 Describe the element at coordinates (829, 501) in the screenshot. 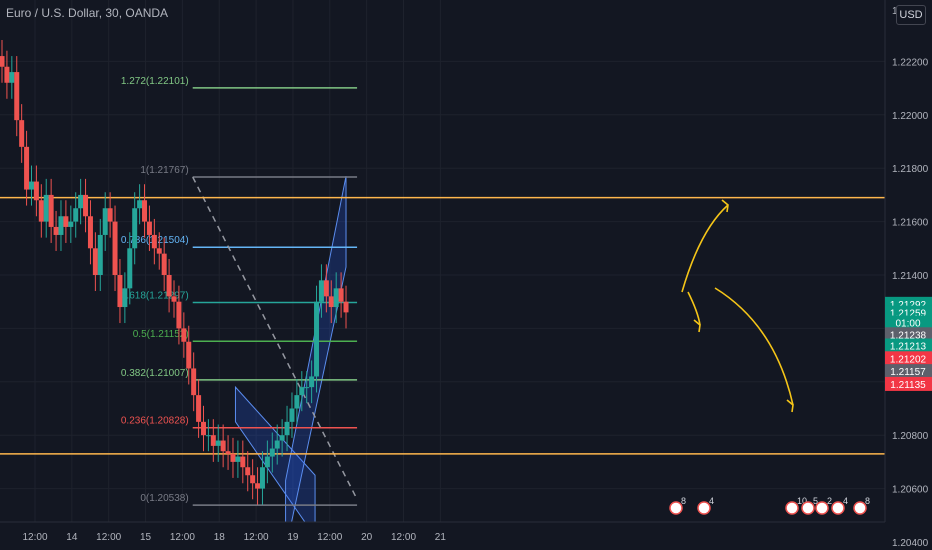

I see `event-marker-count: 2` at that location.